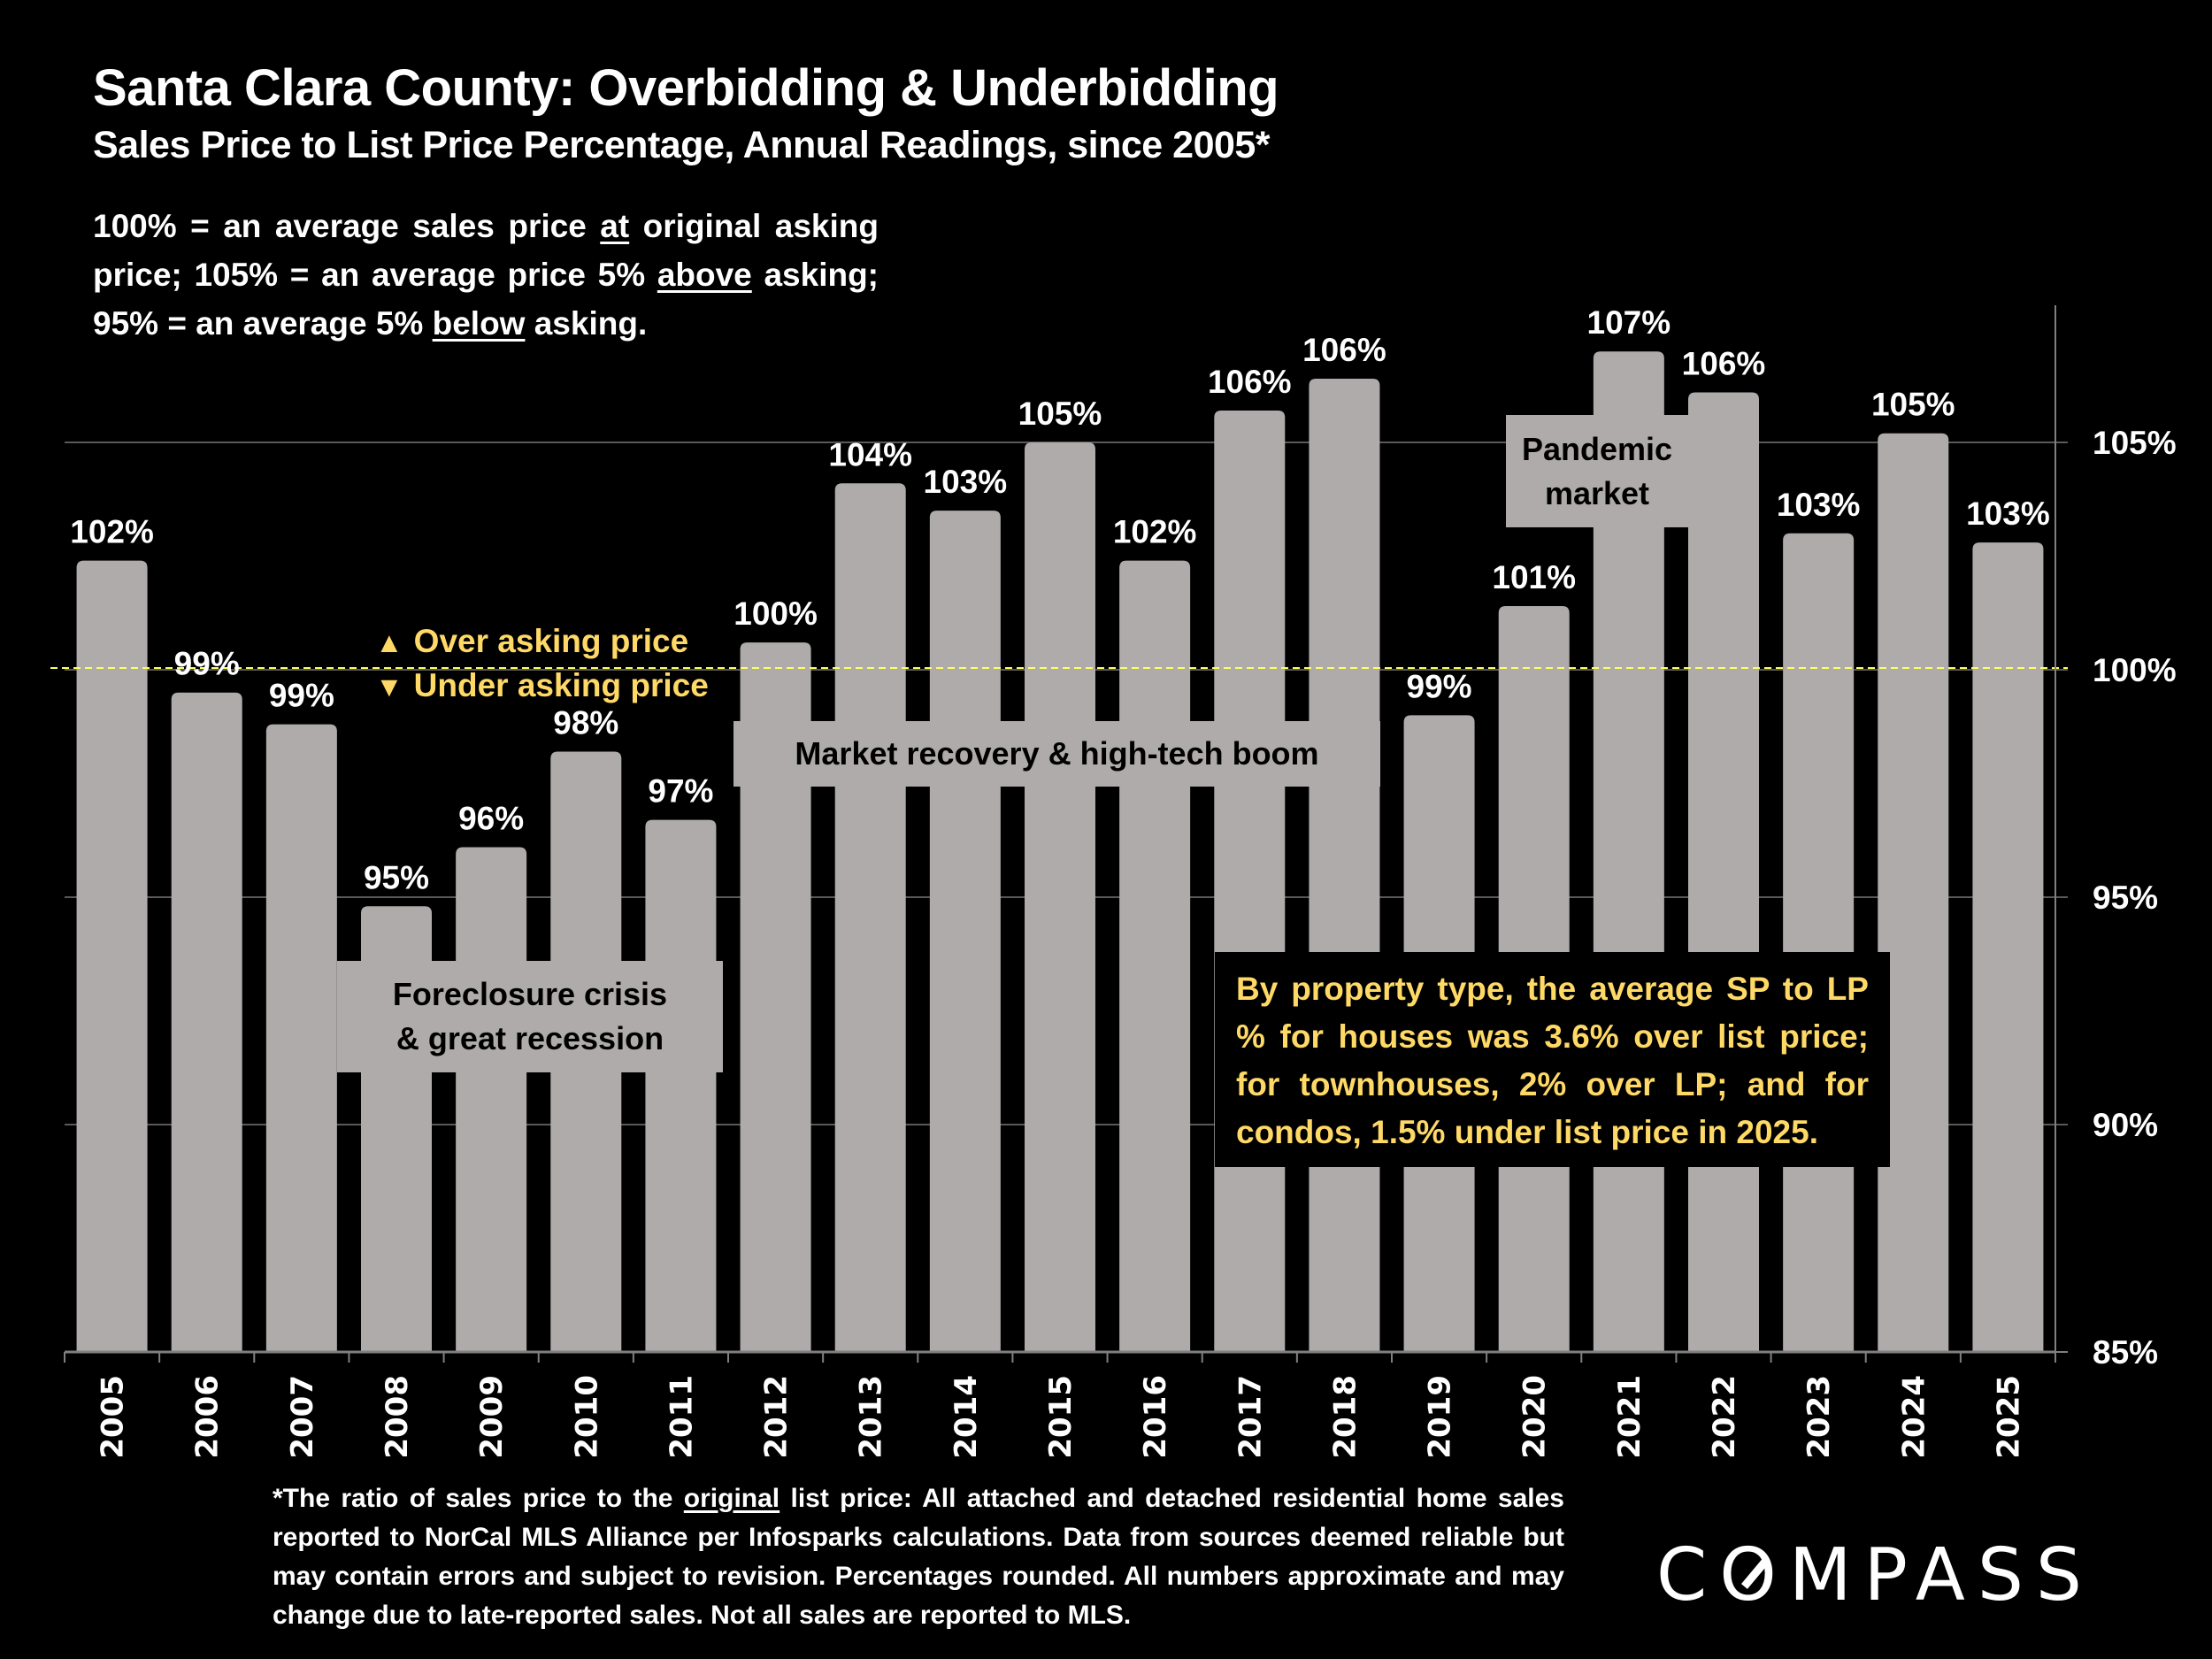 The image size is (2212, 1659). I want to click on data-label-2023: 103%, so click(1819, 505).